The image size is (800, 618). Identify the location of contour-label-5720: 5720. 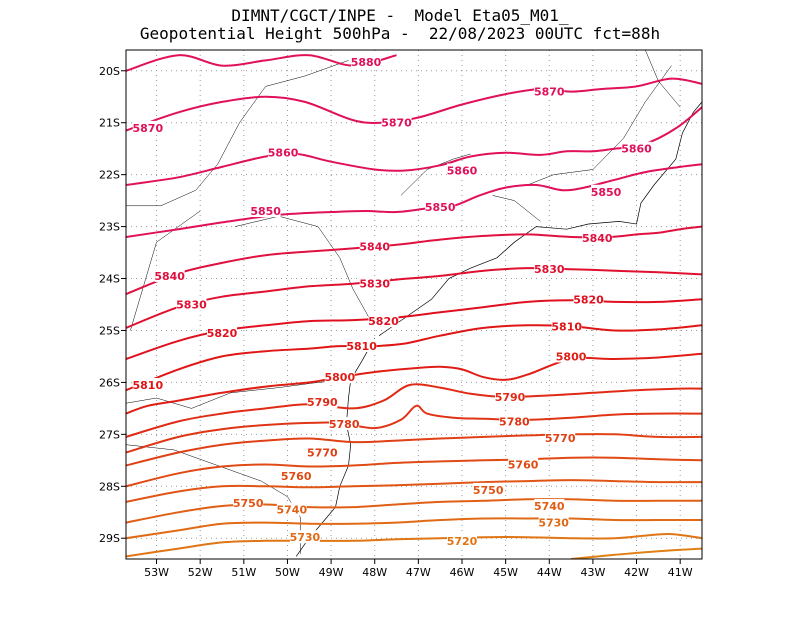
(462, 541).